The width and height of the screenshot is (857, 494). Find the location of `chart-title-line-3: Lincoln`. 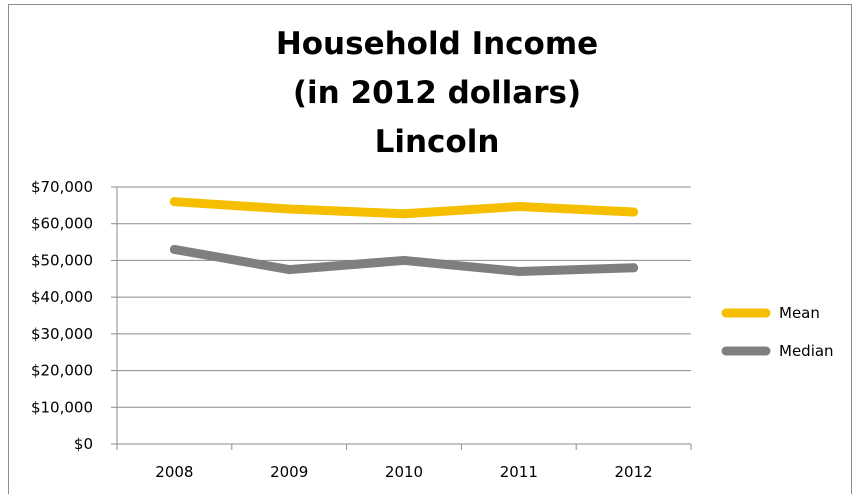

chart-title-line-3: Lincoln is located at coordinates (437, 142).